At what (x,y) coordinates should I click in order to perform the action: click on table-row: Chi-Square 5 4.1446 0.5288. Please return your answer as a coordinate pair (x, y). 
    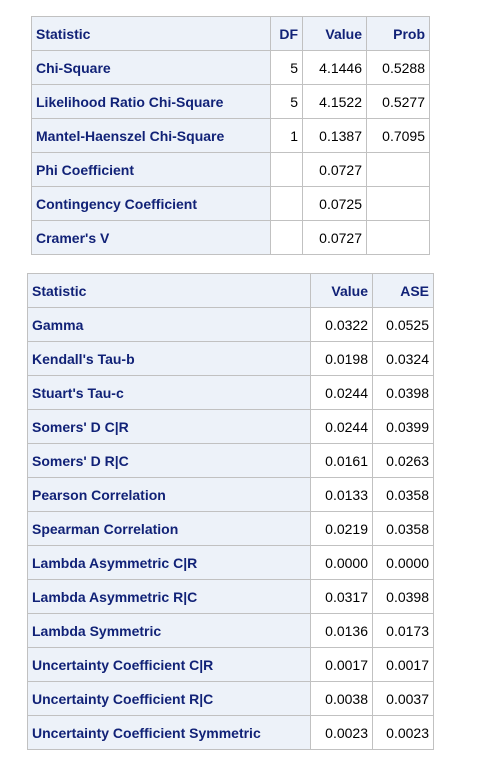
    Looking at the image, I should click on (230, 67).